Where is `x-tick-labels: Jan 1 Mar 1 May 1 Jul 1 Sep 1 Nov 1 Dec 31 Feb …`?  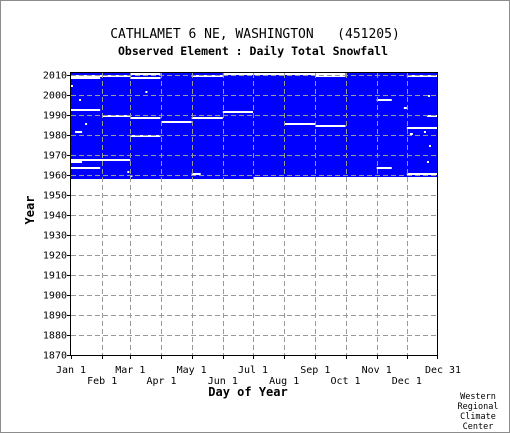
x-tick-labels: Jan 1 Mar 1 May 1 Jul 1 Sep 1 Nov 1 Dec 31 Feb … is located at coordinates (258, 376).